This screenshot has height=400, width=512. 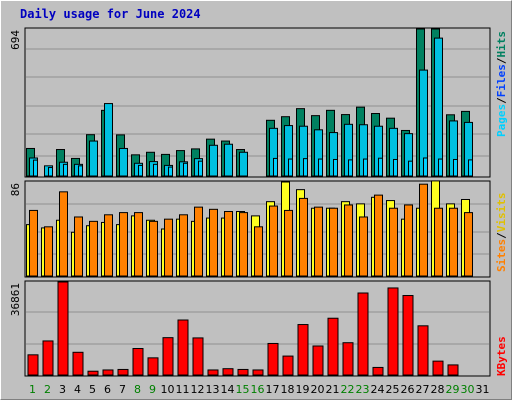 I want to click on day-label: 1, so click(x=32, y=389).